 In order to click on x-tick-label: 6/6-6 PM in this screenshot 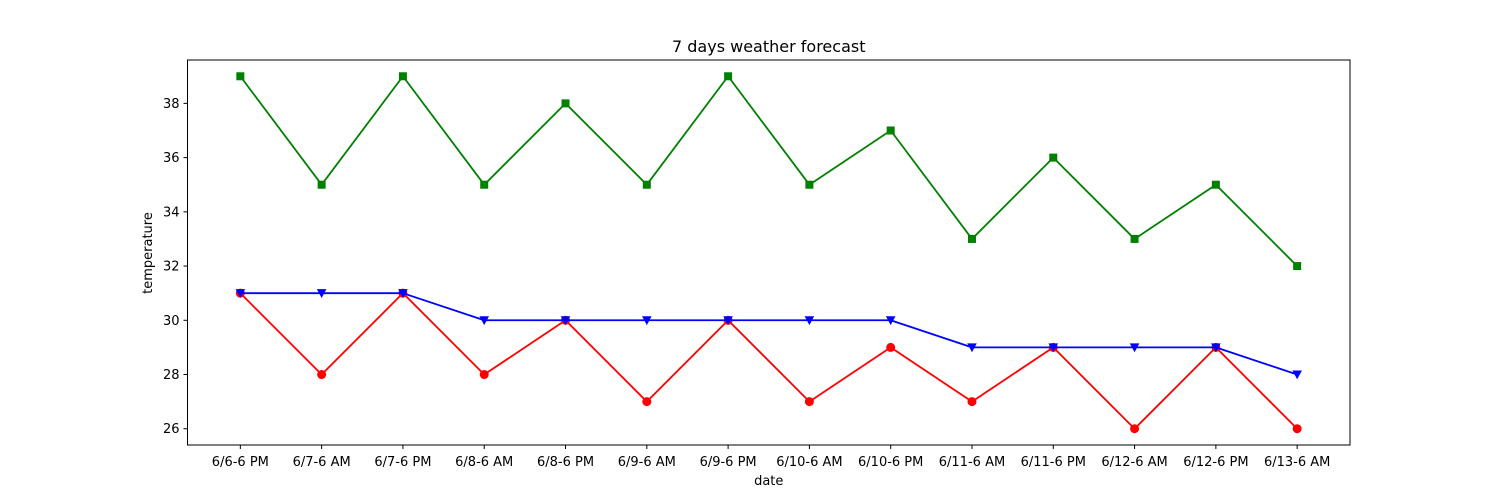, I will do `click(240, 462)`.